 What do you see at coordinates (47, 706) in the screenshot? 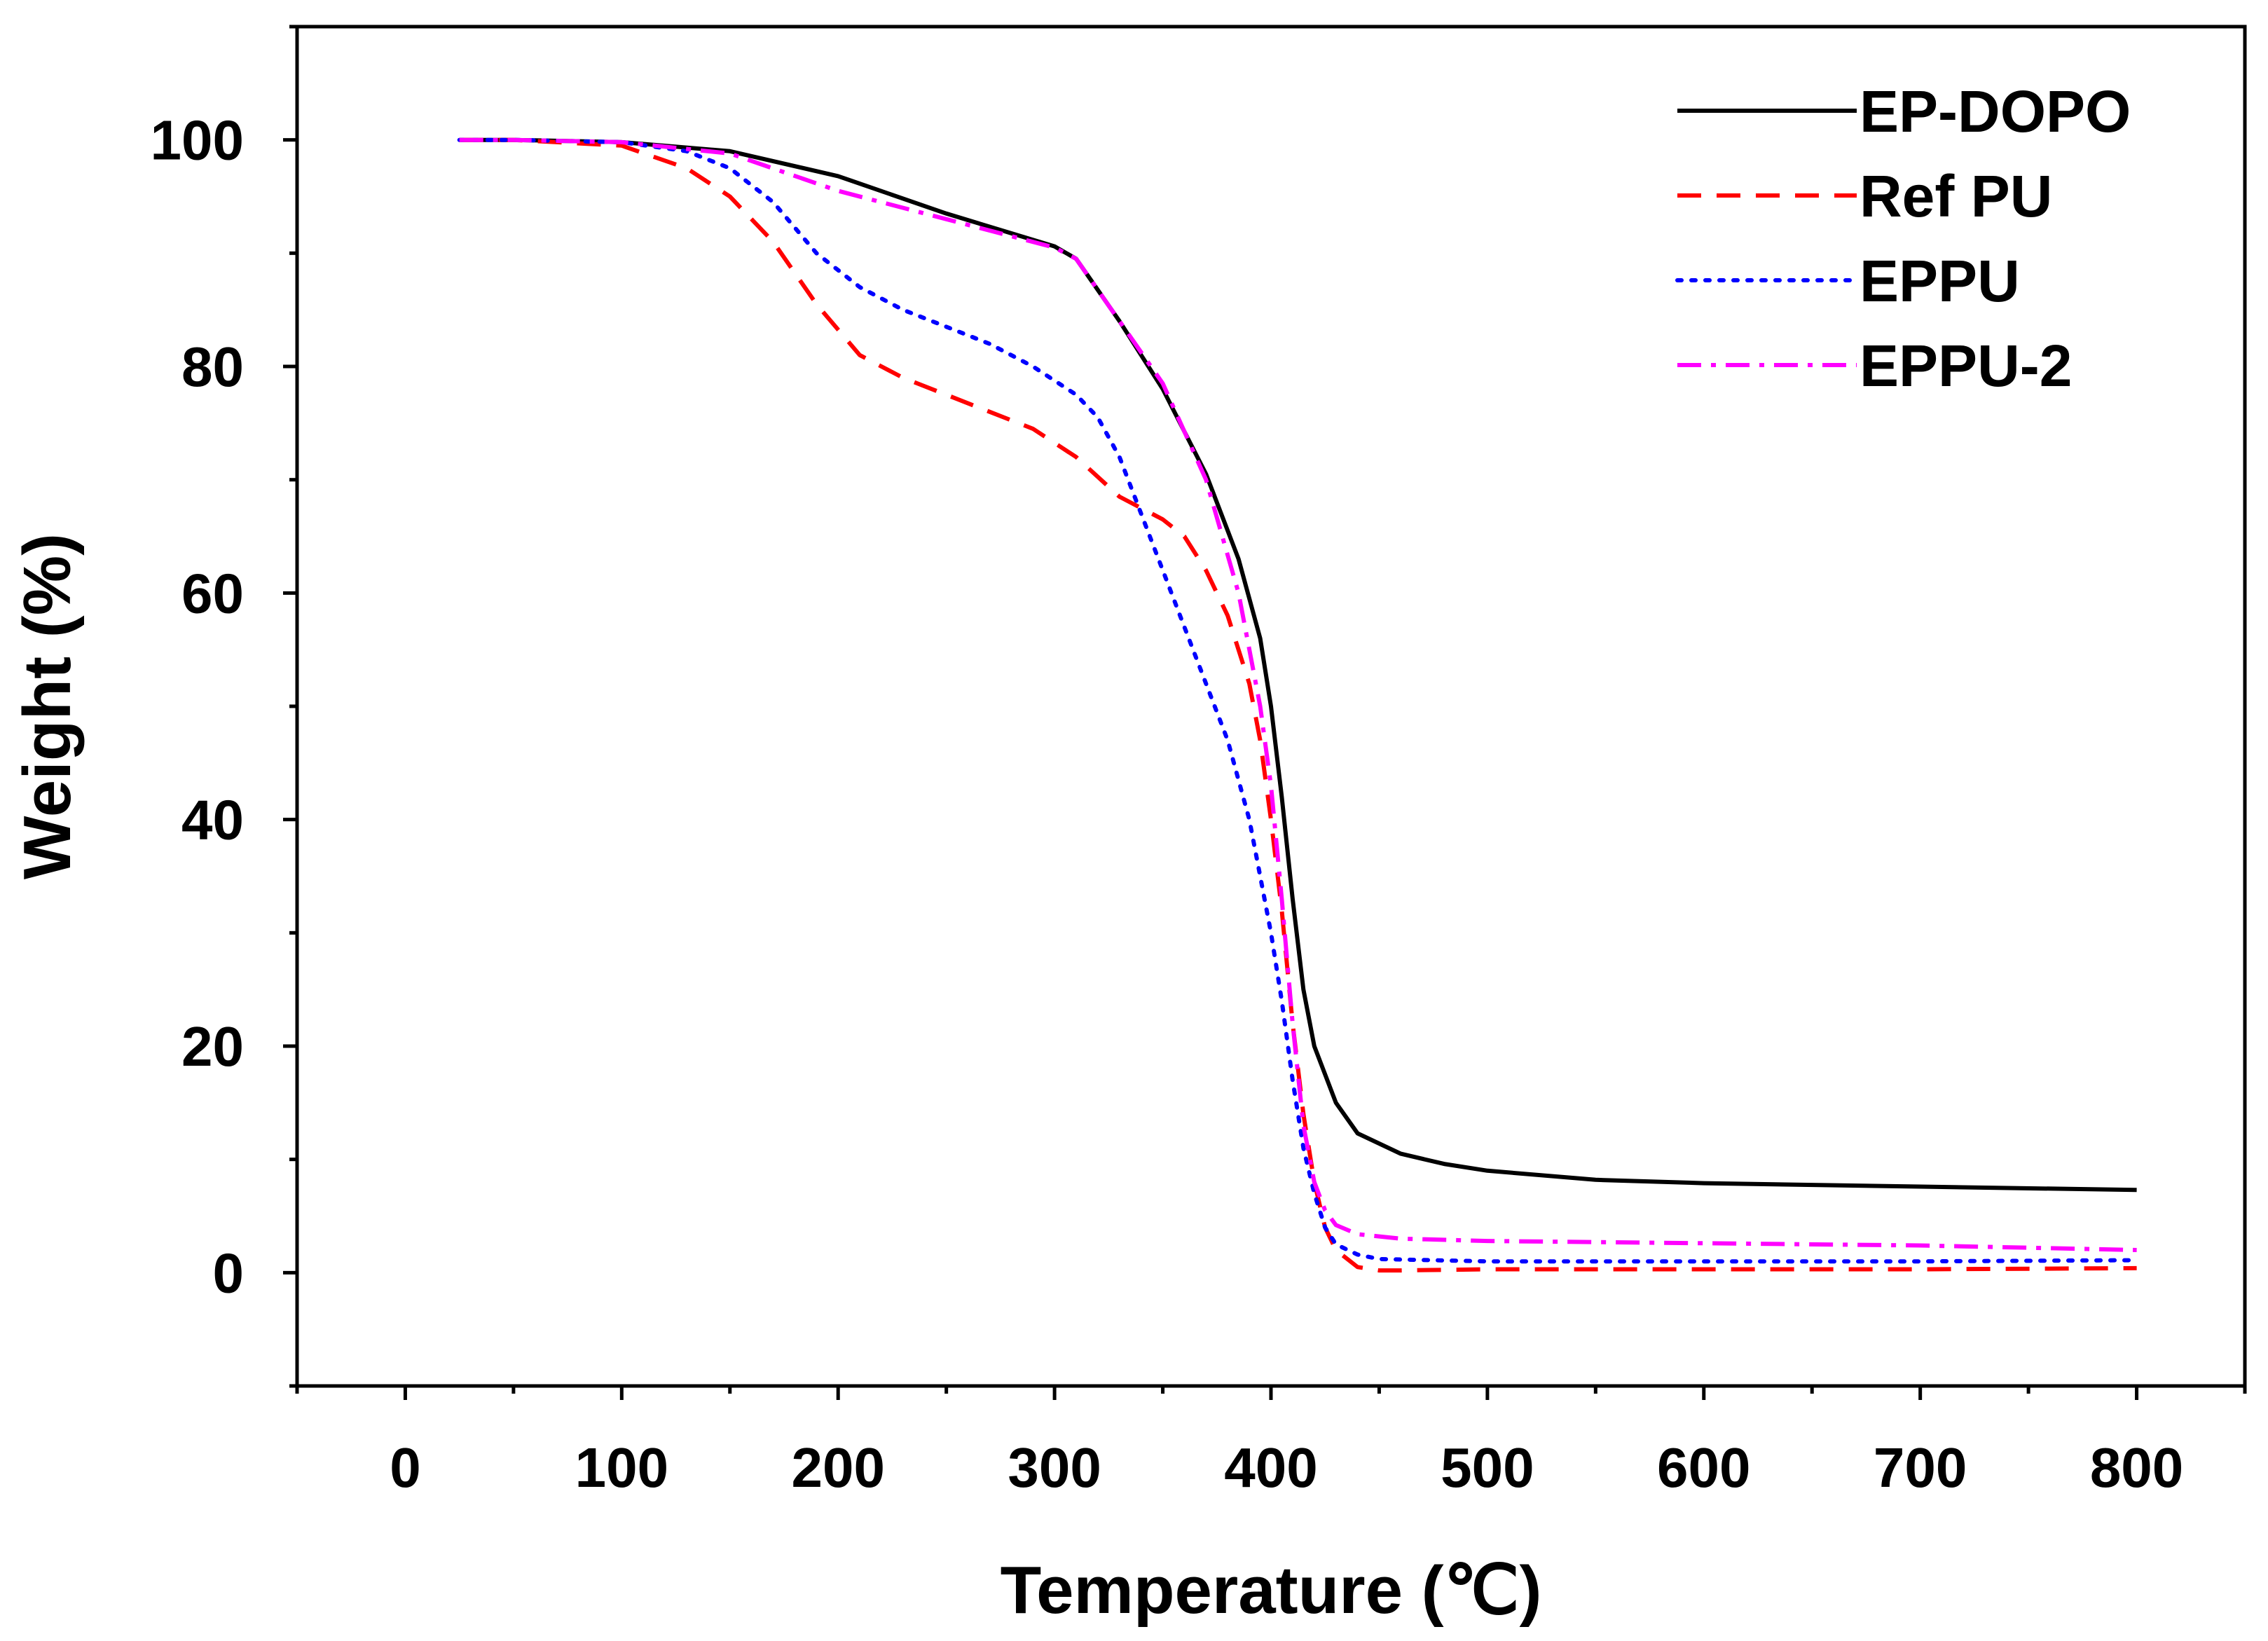
I see `y-axis-title: Weight (%)` at bounding box center [47, 706].